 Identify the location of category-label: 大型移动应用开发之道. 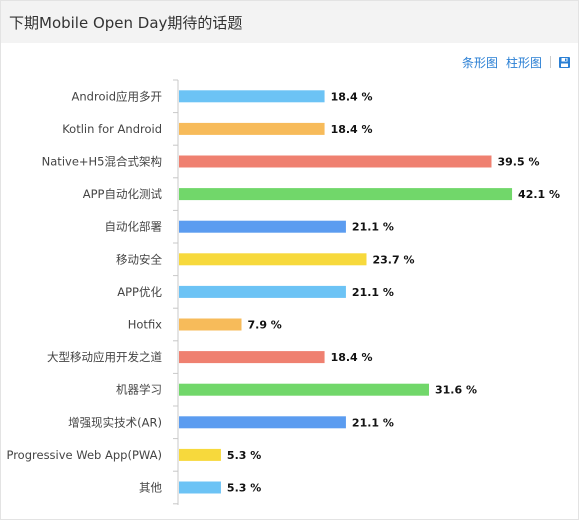
(104, 357).